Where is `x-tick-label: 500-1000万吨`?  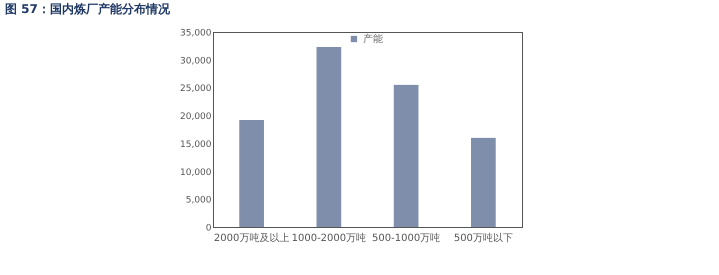 x-tick-label: 500-1000万吨 is located at coordinates (406, 238).